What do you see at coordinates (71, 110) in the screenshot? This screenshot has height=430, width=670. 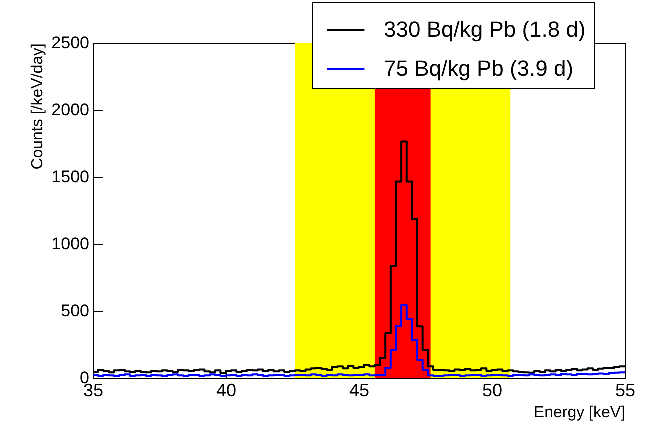 I see `y-tick-label: 2000` at bounding box center [71, 110].